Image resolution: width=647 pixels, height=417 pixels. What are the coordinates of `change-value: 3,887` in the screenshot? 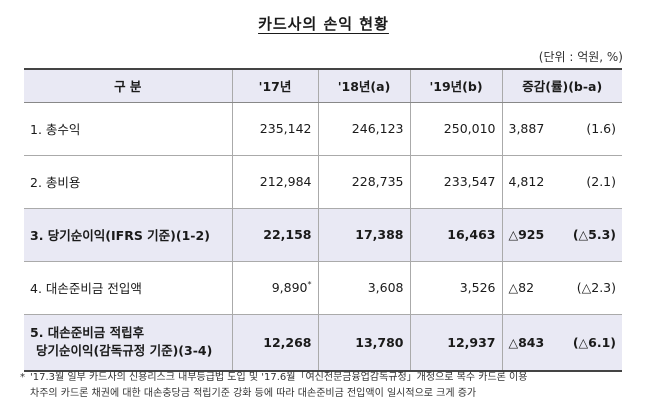 It's located at (526, 128).